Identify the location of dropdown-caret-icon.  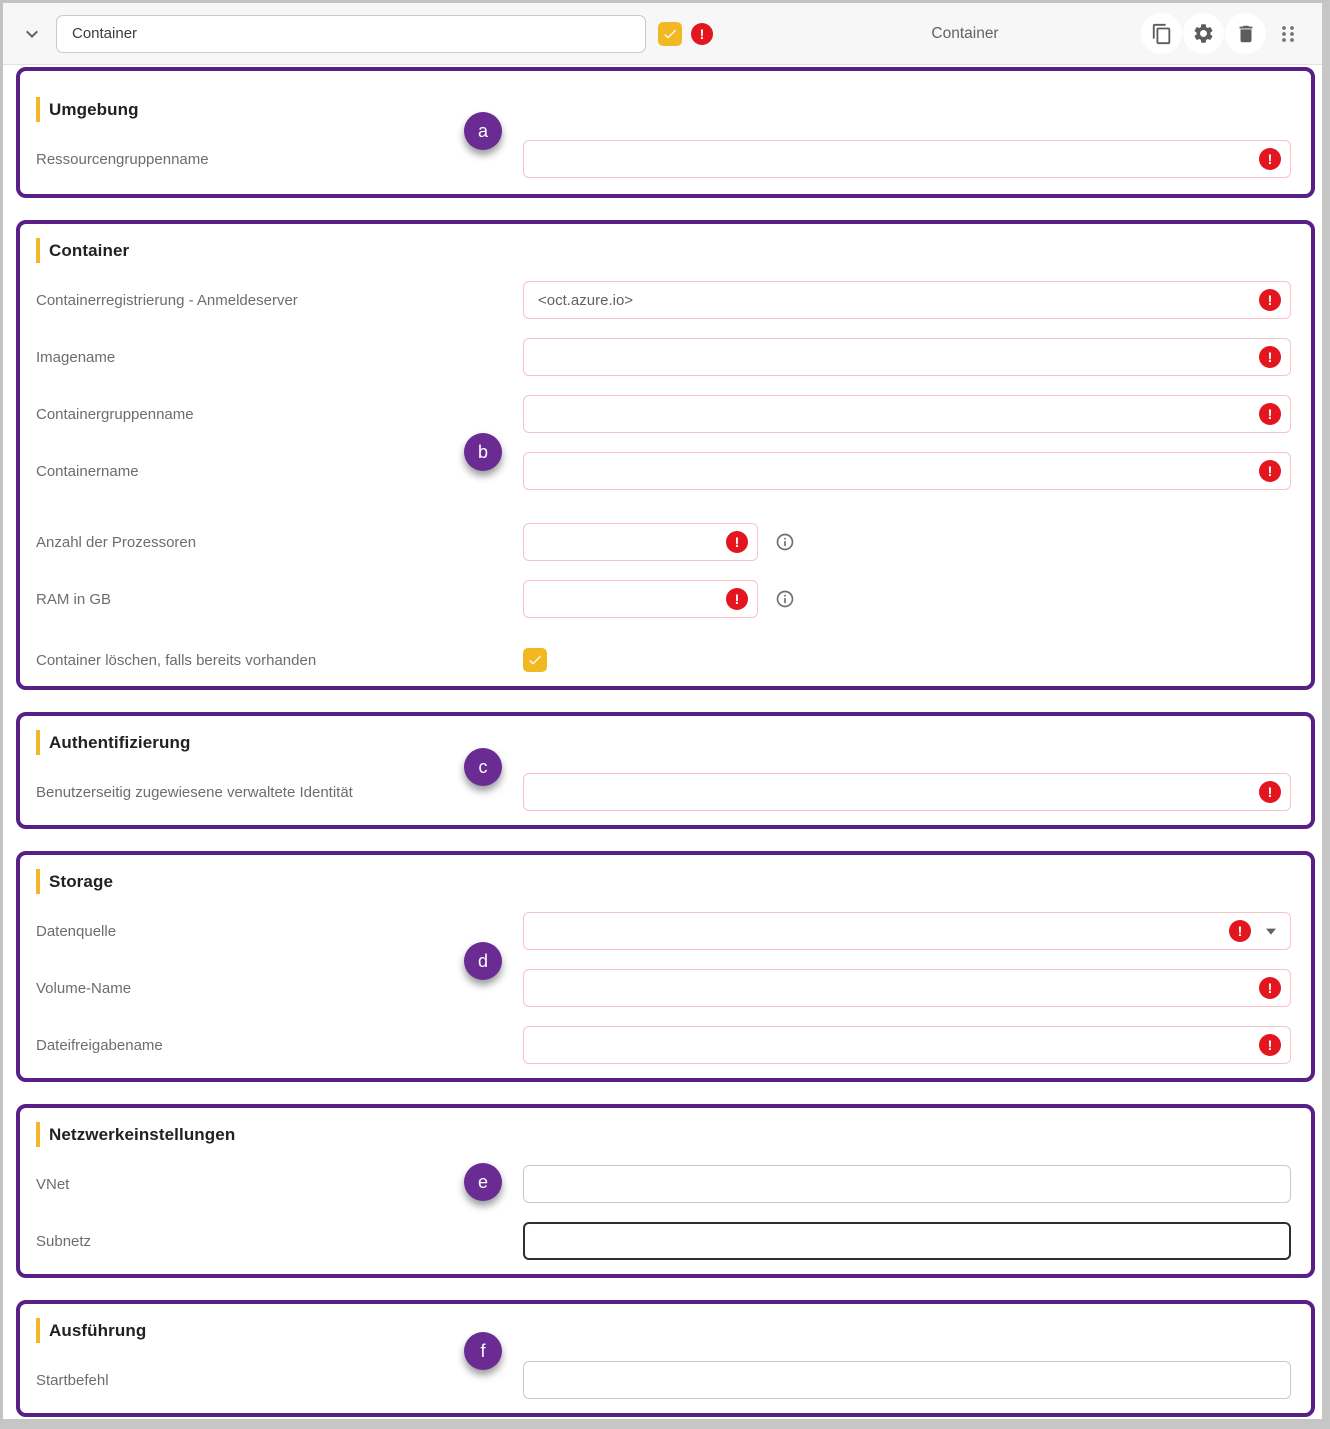
(1271, 931).